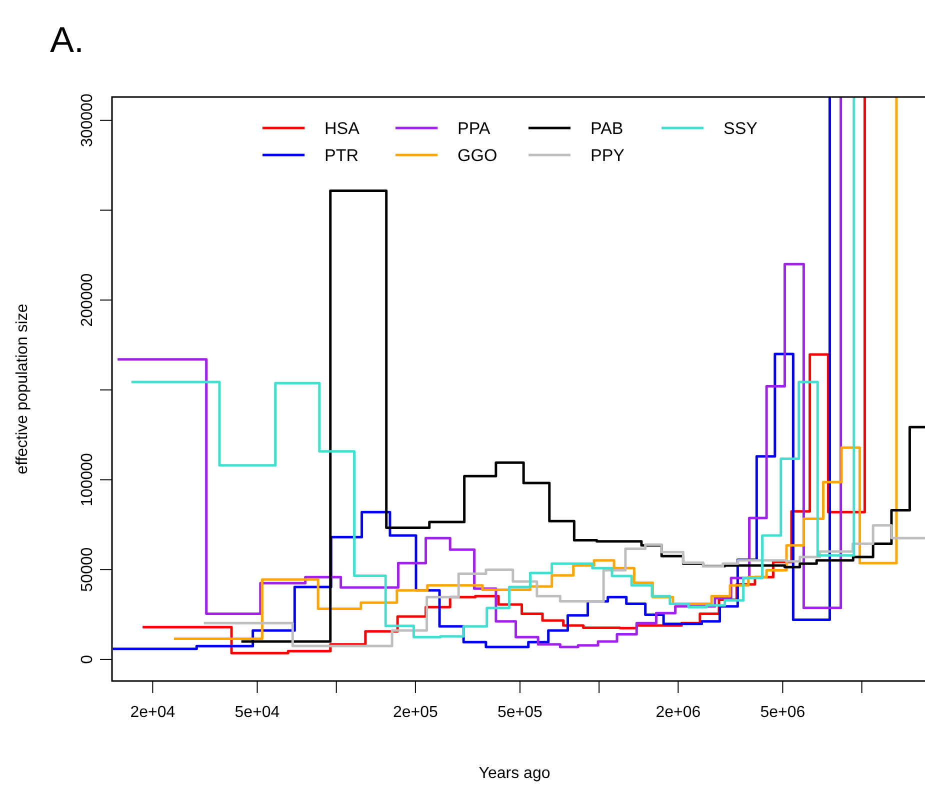  Describe the element at coordinates (341, 155) in the screenshot. I see `legend-label: PTR` at that location.